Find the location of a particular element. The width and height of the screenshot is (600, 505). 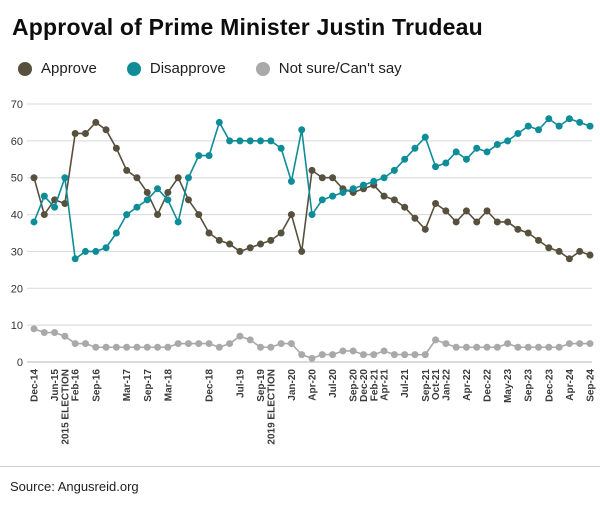

legend-label-approve: Approve is located at coordinates (69, 68).